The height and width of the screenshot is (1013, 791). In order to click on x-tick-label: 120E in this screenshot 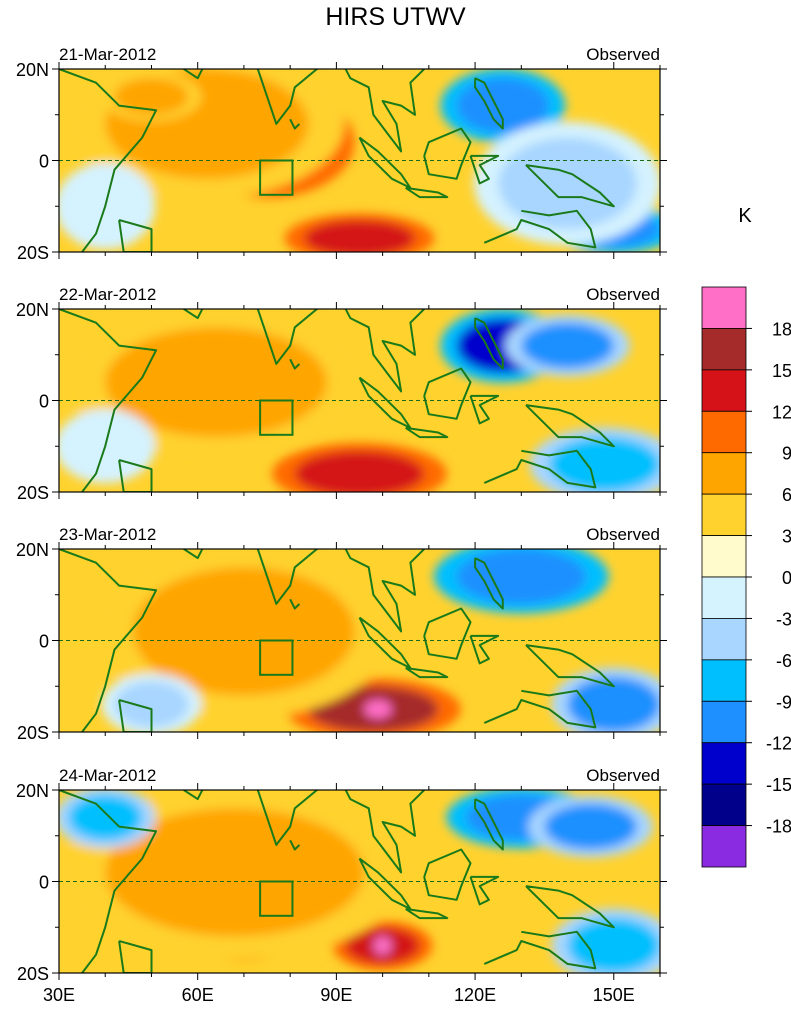, I will do `click(475, 995)`.